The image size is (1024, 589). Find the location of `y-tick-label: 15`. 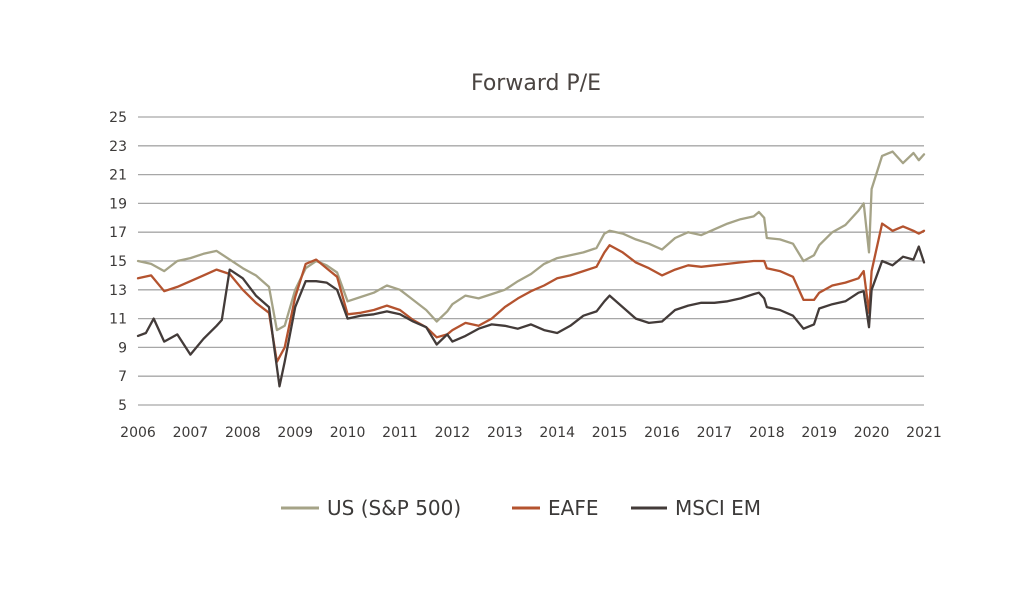

y-tick-label: 15 is located at coordinates (118, 262).